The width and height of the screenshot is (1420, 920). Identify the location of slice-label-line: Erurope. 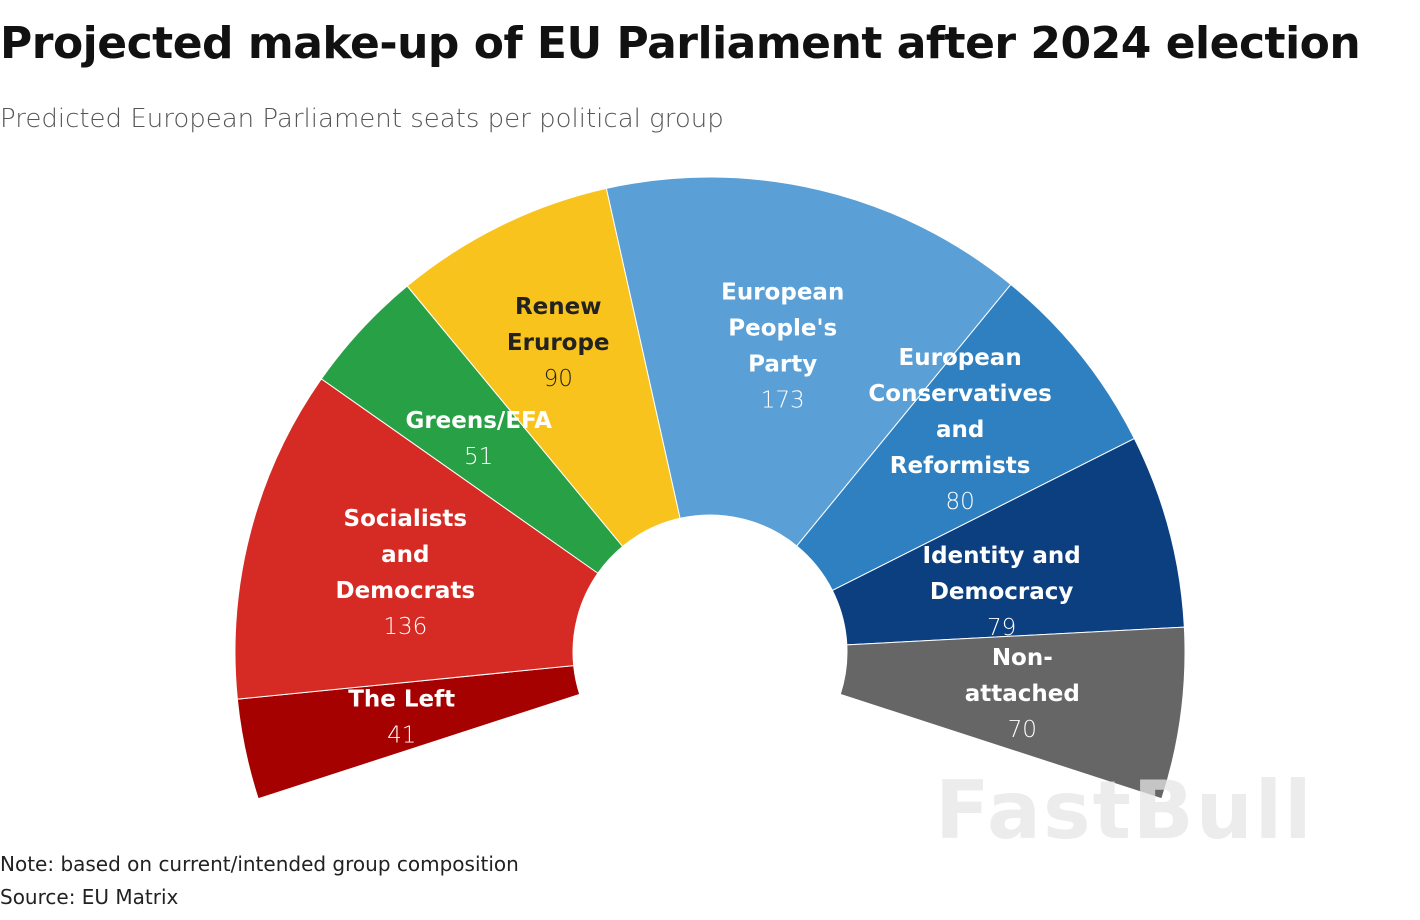
(558, 343).